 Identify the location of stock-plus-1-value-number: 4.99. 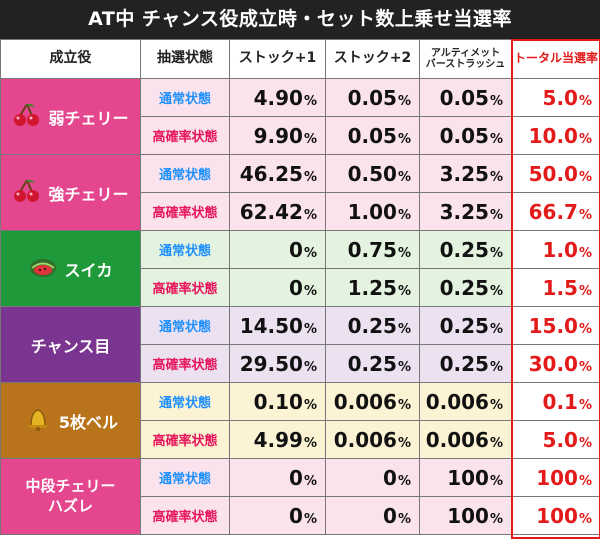
(278, 440).